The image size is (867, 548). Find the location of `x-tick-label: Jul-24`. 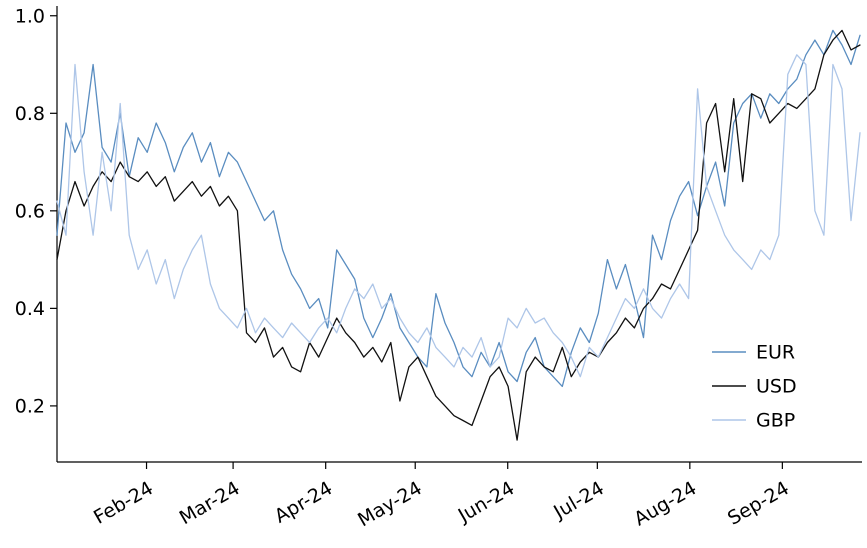

x-tick-label: Jul-24 is located at coordinates (578, 500).